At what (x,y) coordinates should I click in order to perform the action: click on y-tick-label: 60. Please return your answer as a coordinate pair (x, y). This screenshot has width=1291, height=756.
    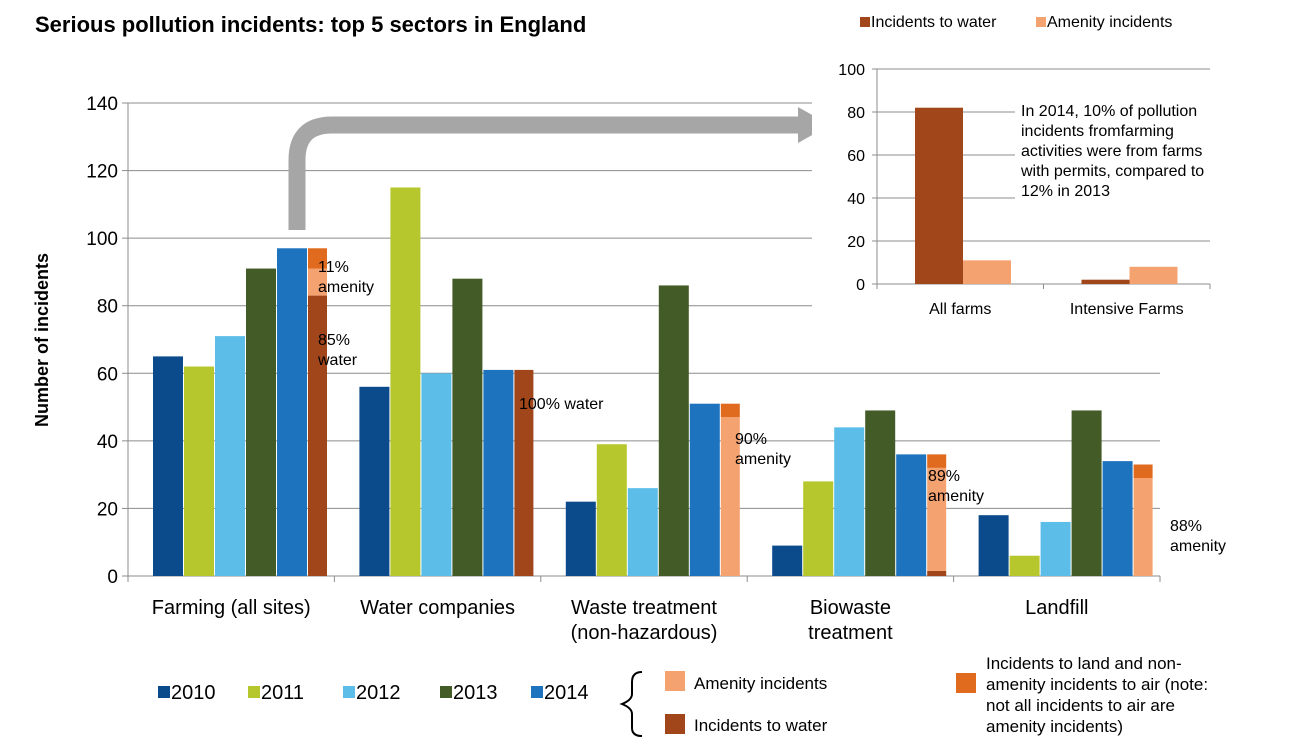
    Looking at the image, I should click on (107, 374).